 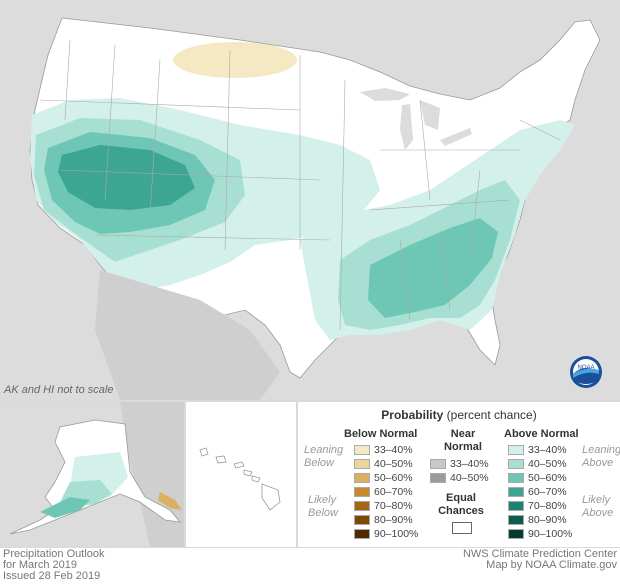 I want to click on above-normal-label: 33–40%, so click(x=547, y=450).